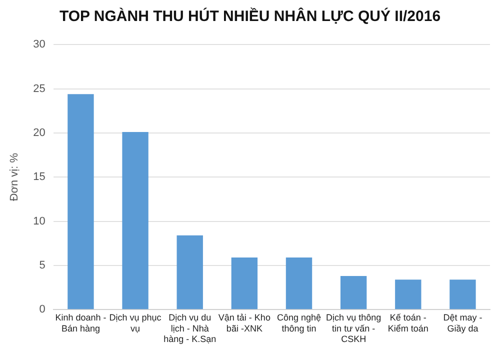  What do you see at coordinates (39, 221) in the screenshot?
I see `y-tick-label: 10` at bounding box center [39, 221].